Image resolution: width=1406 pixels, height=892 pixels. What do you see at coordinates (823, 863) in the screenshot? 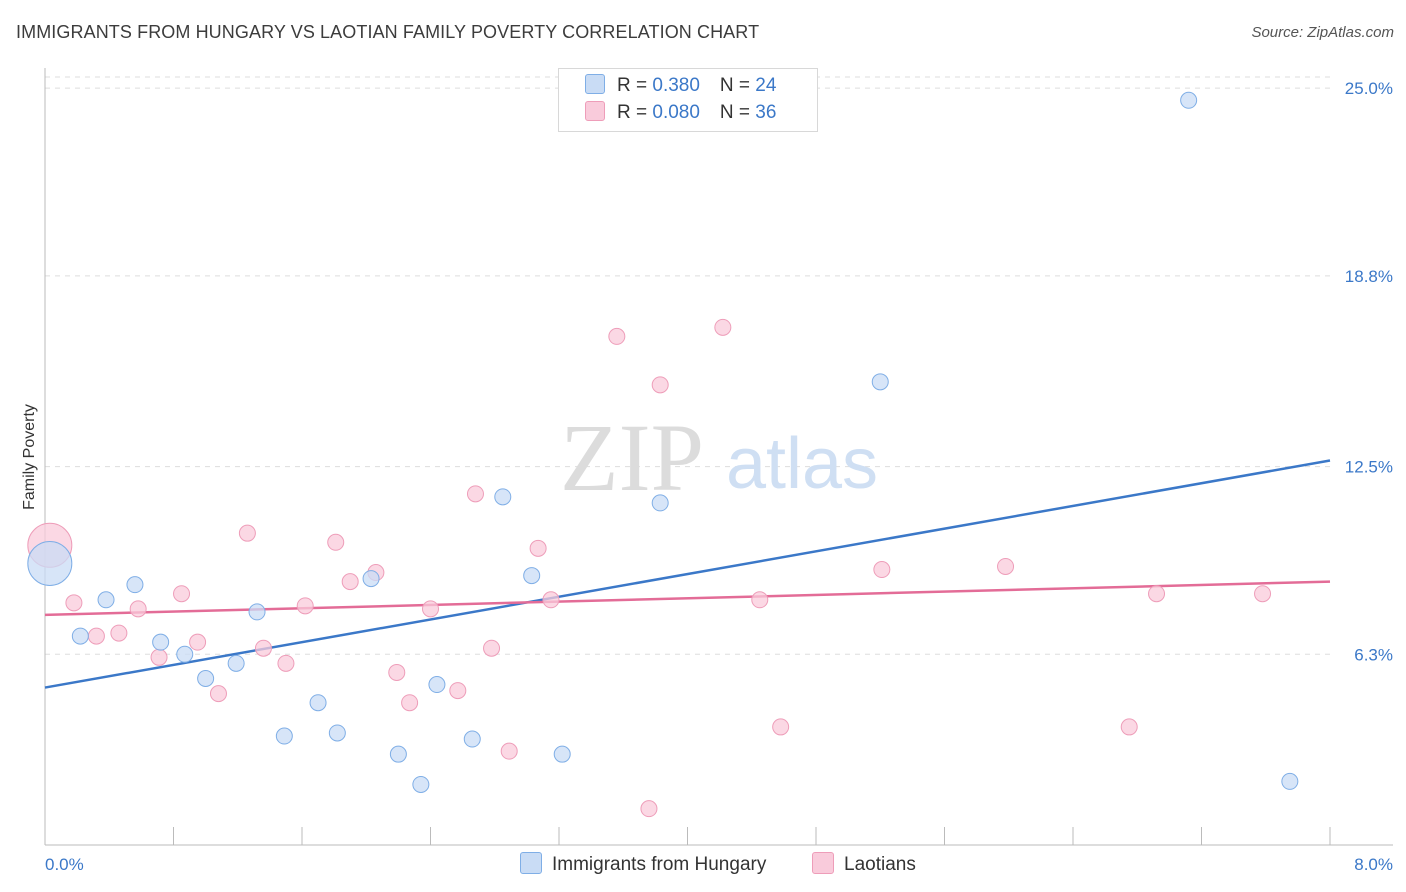
I see `bottom-legend-swatch-pink` at bounding box center [823, 863].